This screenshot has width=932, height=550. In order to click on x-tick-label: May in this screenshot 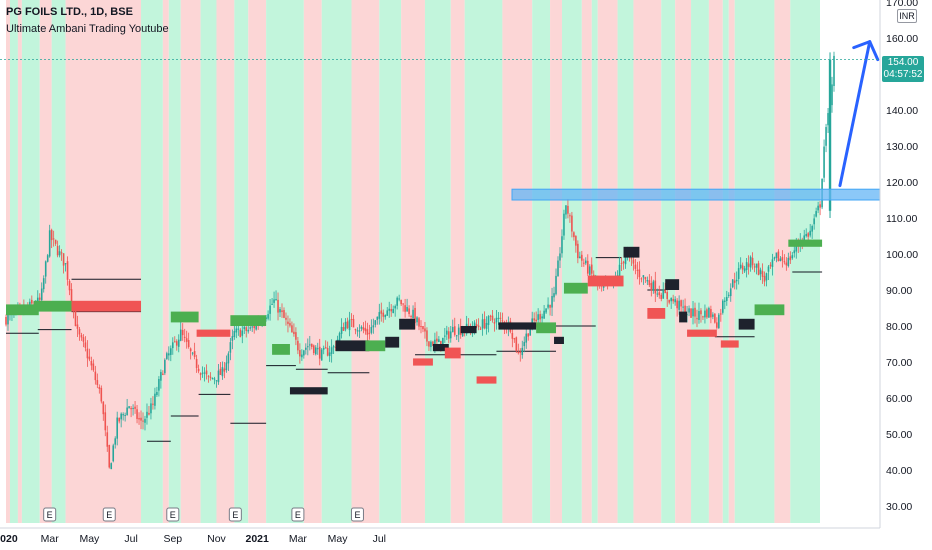, I will do `click(89, 539)`.